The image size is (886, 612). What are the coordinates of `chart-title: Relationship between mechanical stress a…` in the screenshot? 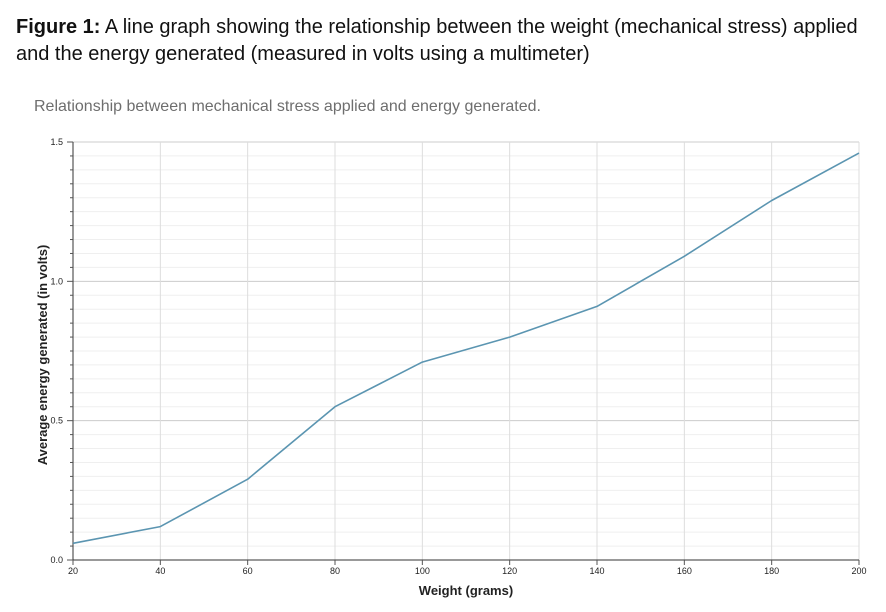 It's located at (287, 106).